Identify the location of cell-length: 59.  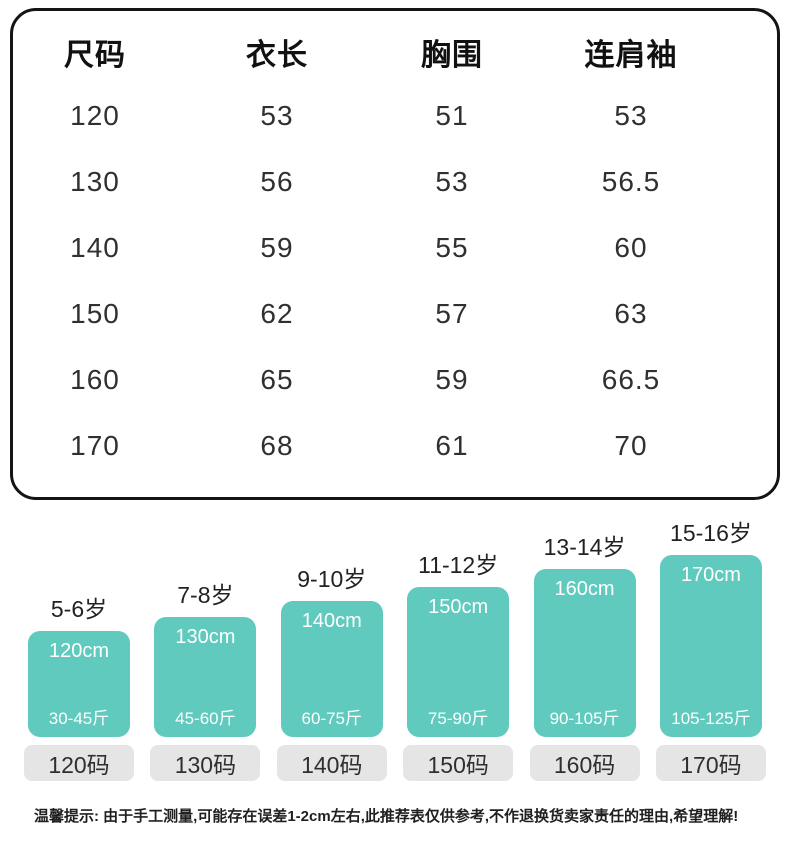
(277, 247).